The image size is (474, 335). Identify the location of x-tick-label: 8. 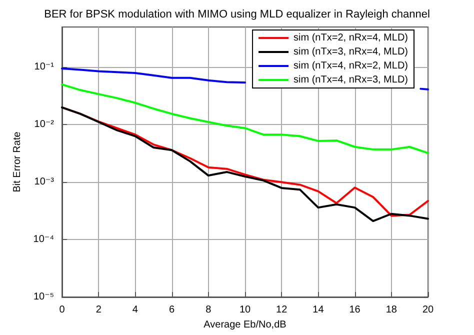
(209, 310).